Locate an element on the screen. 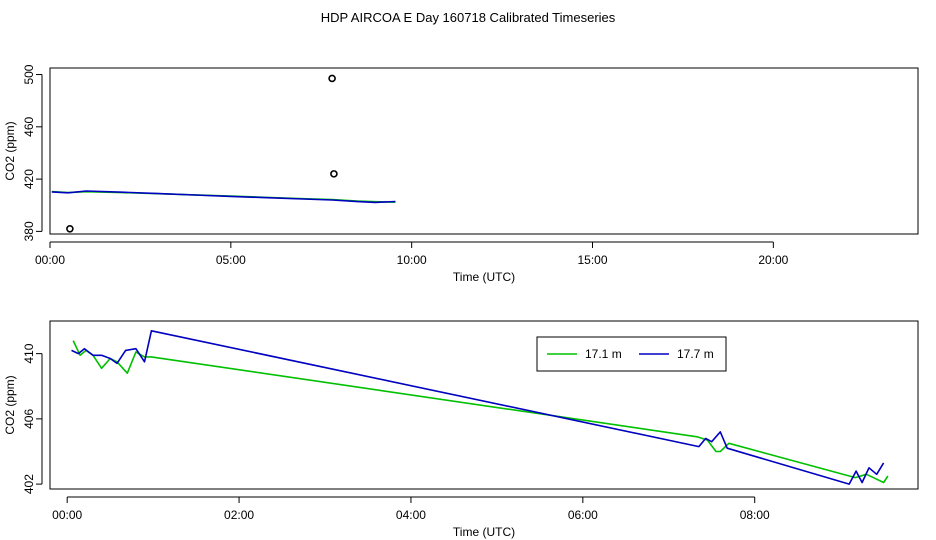 The height and width of the screenshot is (540, 936). y-tick-label: 420 is located at coordinates (29, 179).